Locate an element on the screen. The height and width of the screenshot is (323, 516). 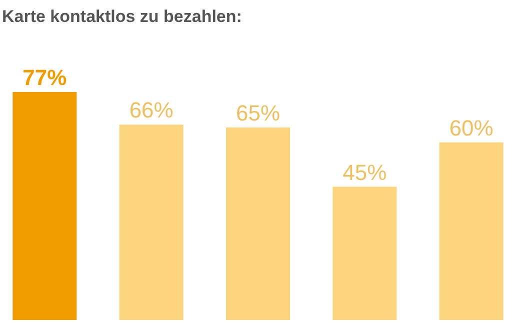
chart-title: Karte kontaktlos zu bezahlen: is located at coordinates (122, 16).